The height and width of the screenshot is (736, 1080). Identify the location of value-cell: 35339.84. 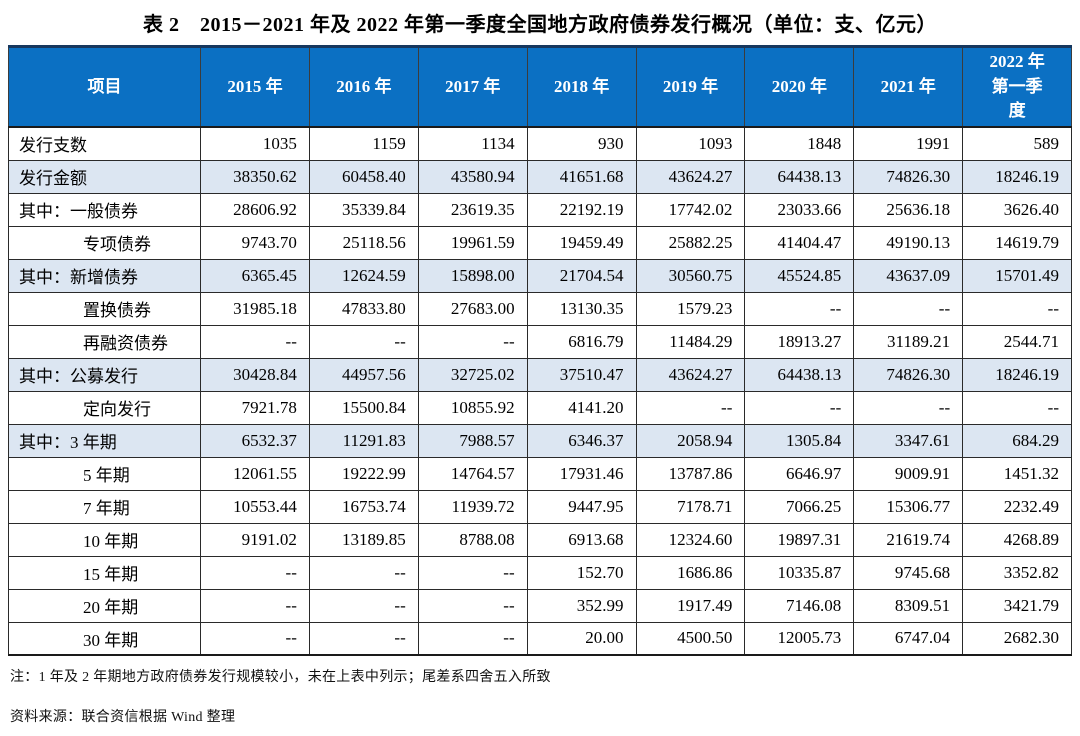
(363, 209).